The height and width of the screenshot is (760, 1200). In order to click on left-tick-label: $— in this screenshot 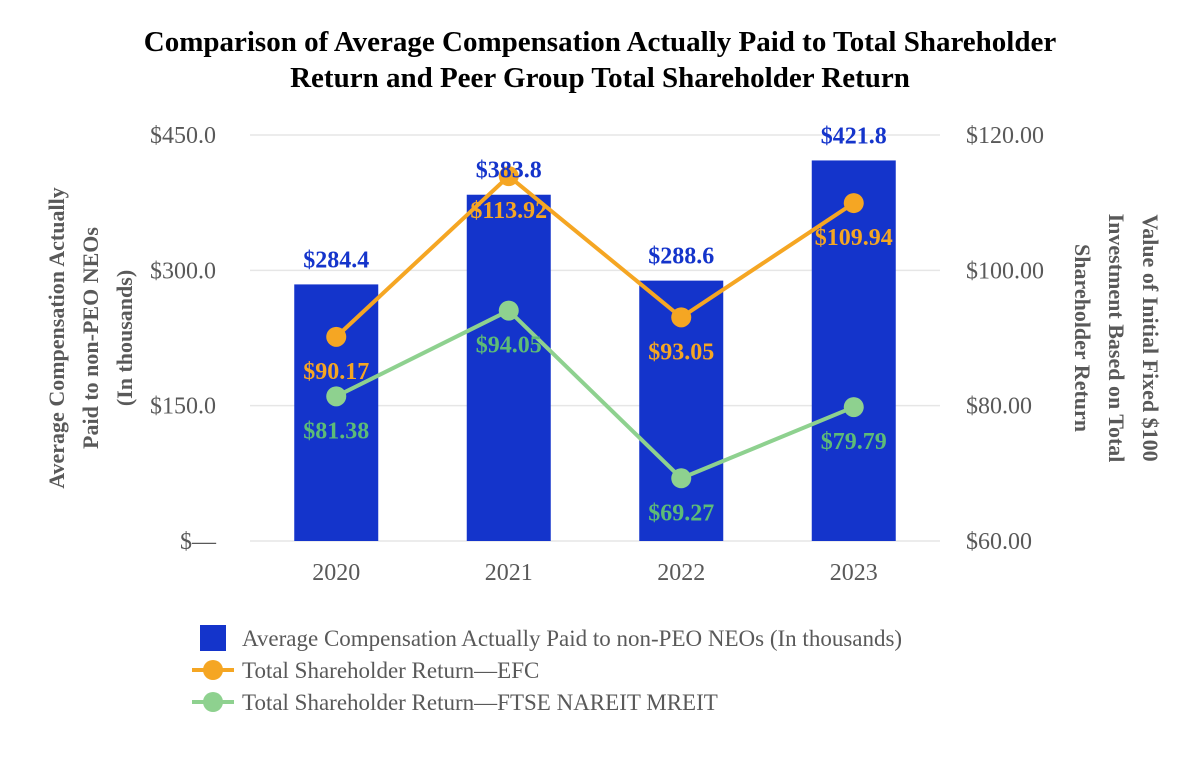, I will do `click(198, 542)`.